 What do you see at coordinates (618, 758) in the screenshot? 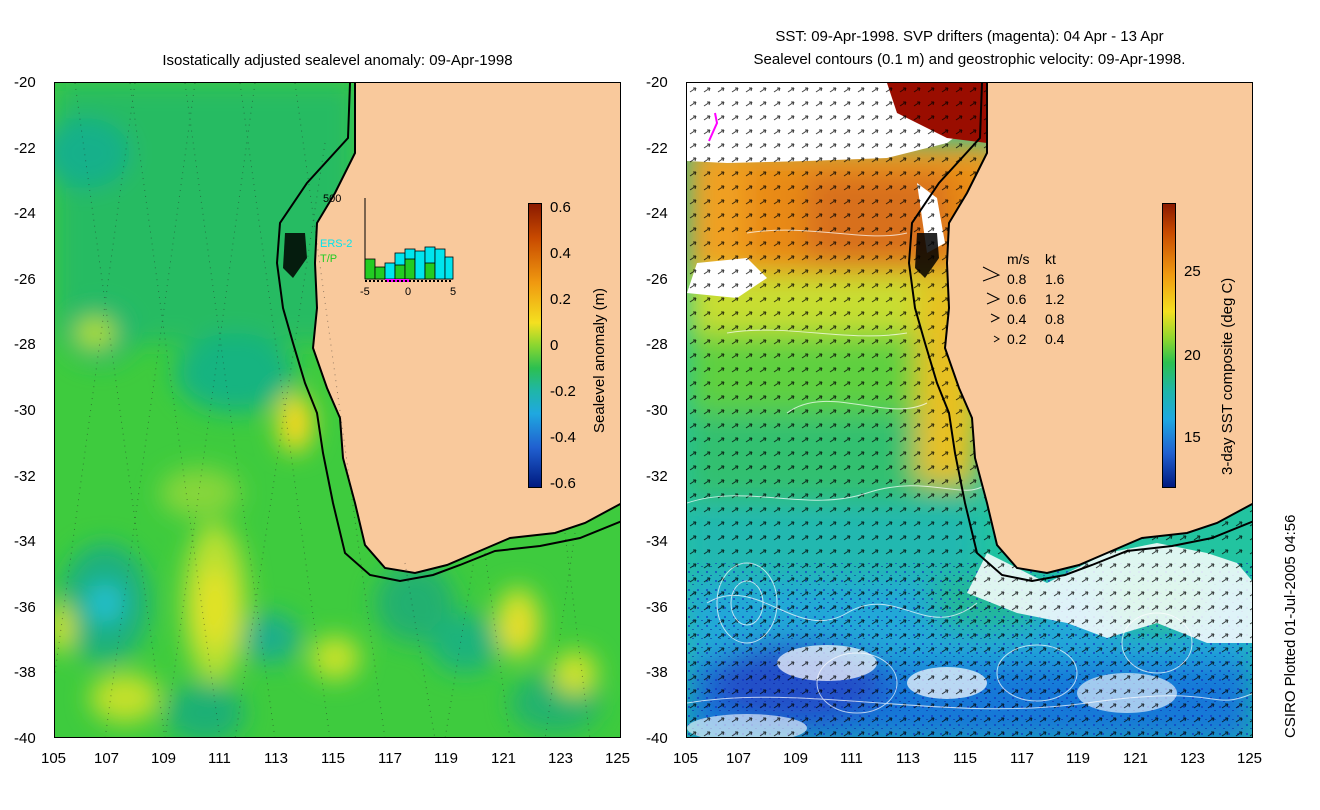
I see `left-lon-tick: 125` at bounding box center [618, 758].